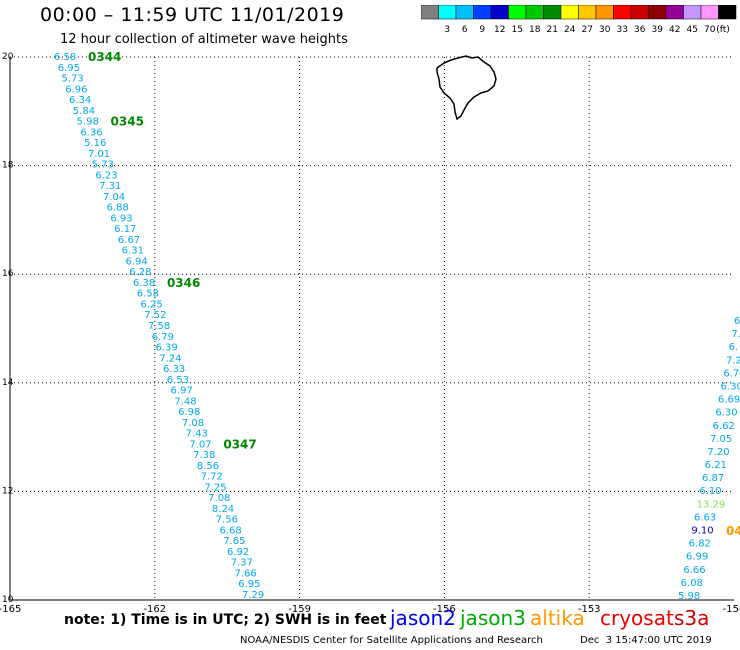 The width and height of the screenshot is (740, 650). What do you see at coordinates (700, 544) in the screenshot?
I see `swh-value: 6.82` at bounding box center [700, 544].